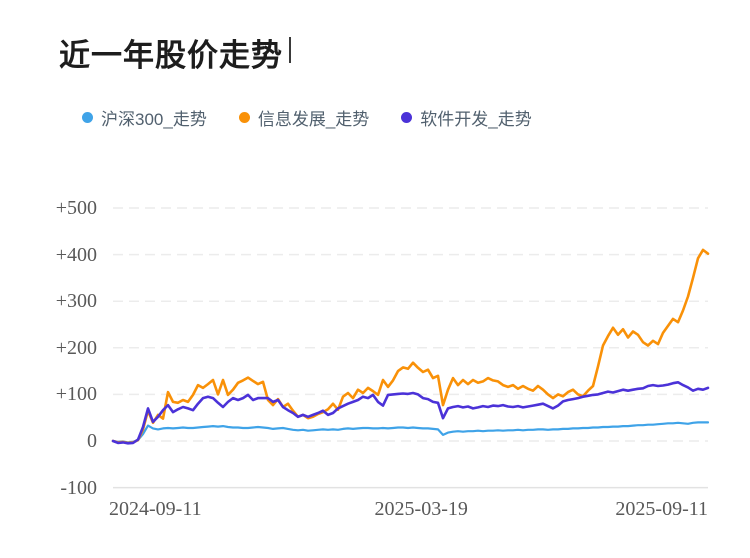 This screenshot has height=558, width=750. What do you see at coordinates (476, 119) in the screenshot?
I see `legend-label: 软件开发_走势` at bounding box center [476, 119].